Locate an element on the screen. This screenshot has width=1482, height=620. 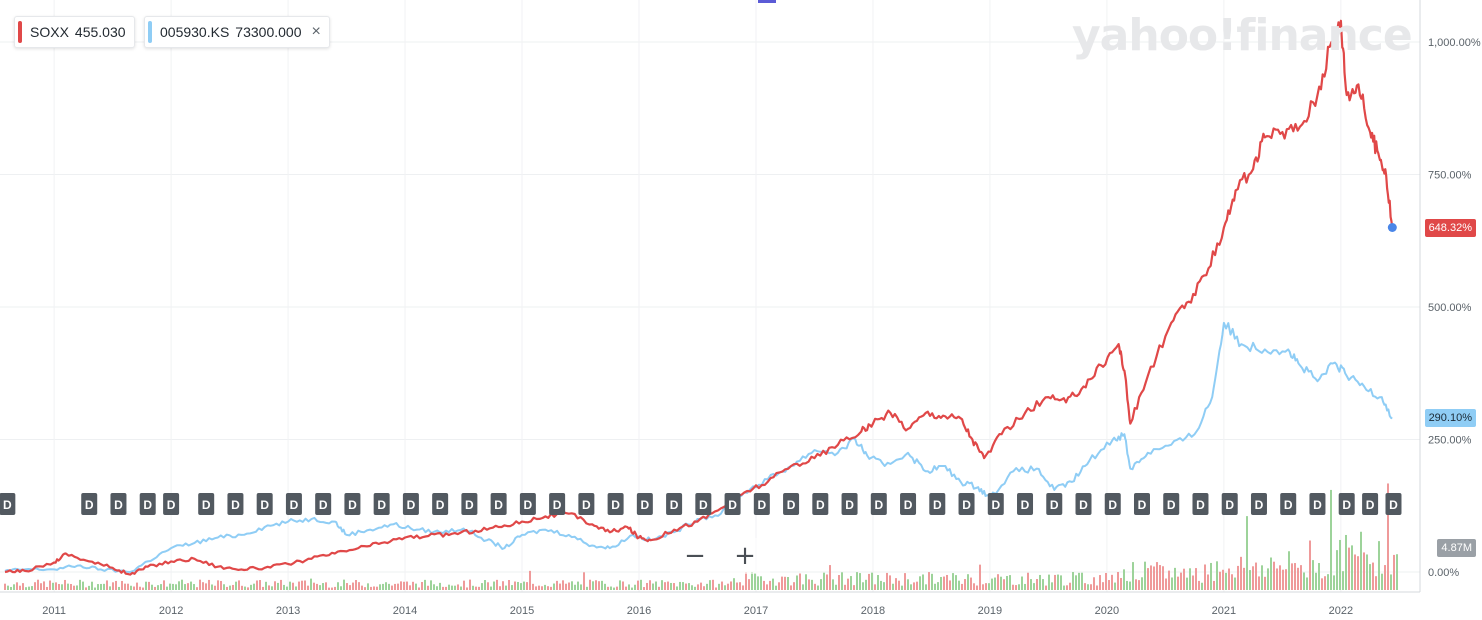
remove-comparison-close-icon: × is located at coordinates (316, 31).